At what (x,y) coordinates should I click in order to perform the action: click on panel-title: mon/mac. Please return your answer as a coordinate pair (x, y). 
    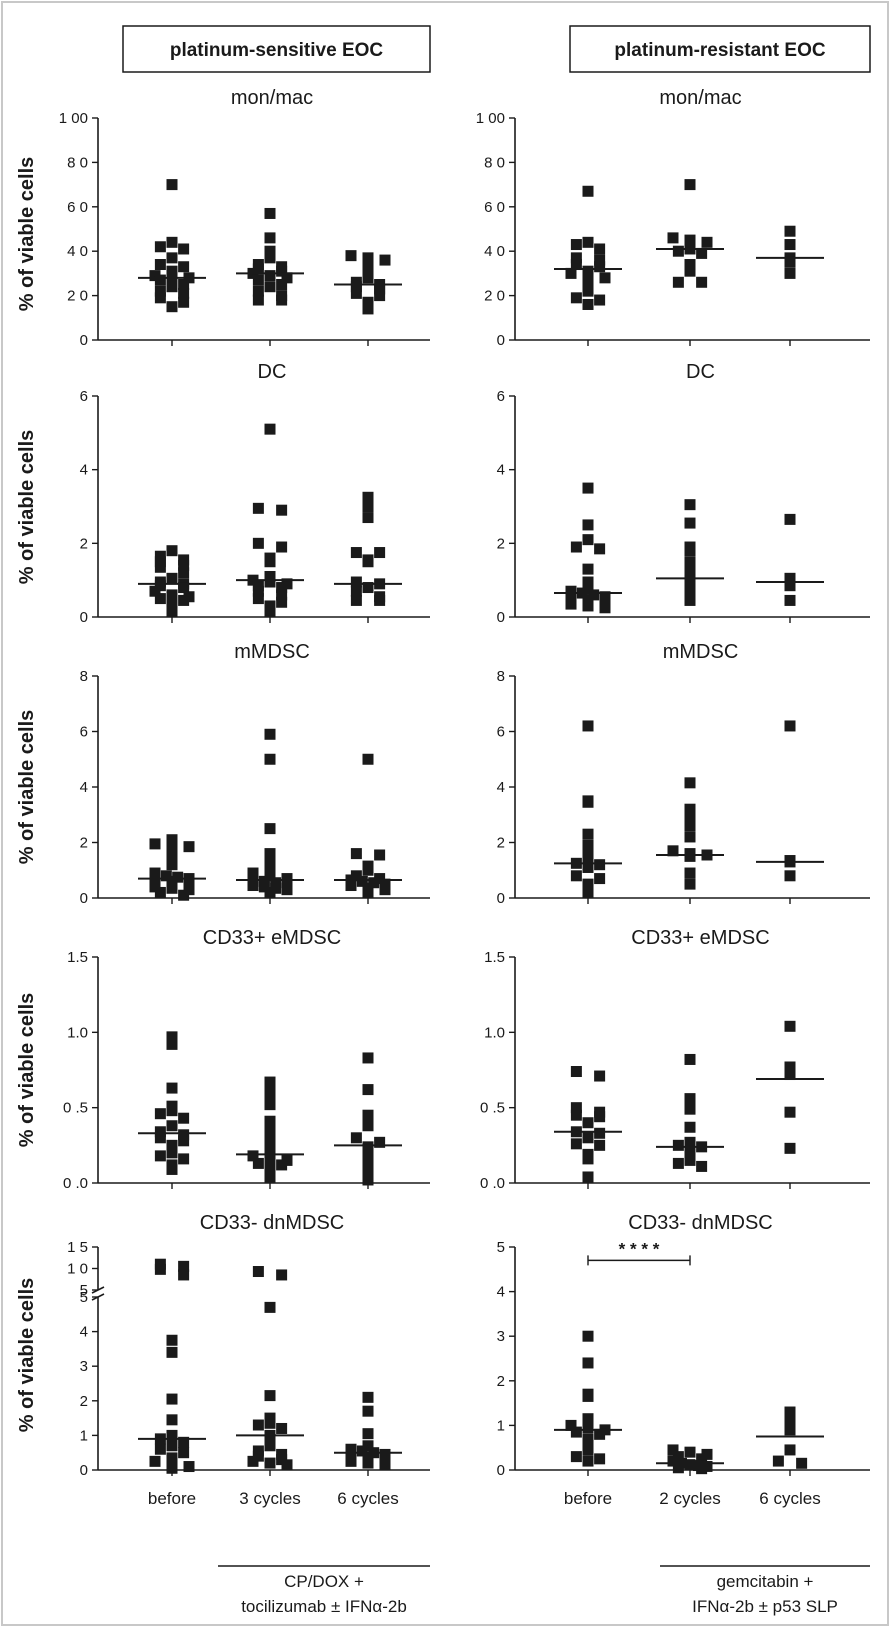
    Looking at the image, I should click on (700, 98).